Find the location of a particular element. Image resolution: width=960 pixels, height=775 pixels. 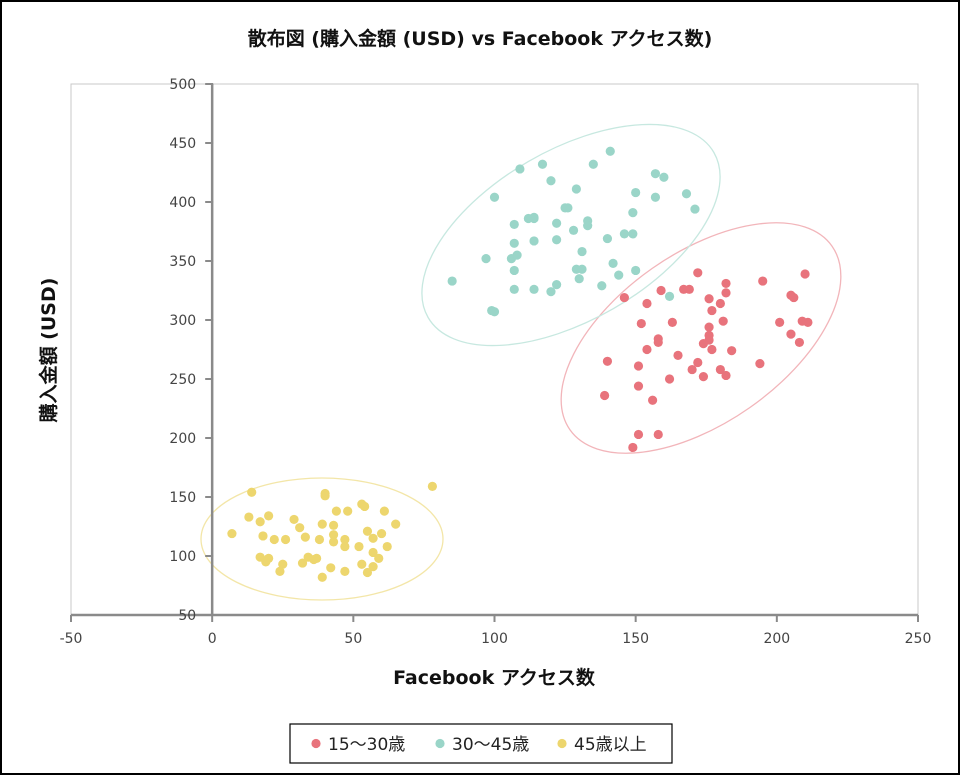

y-tick-label: 500 is located at coordinates (182, 85).